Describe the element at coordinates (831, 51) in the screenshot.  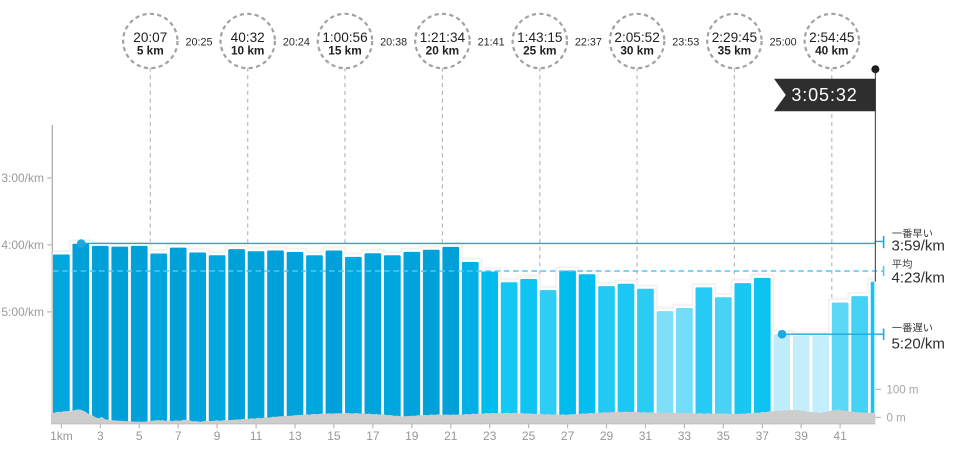
I see `svg-text: 40 km` at that location.